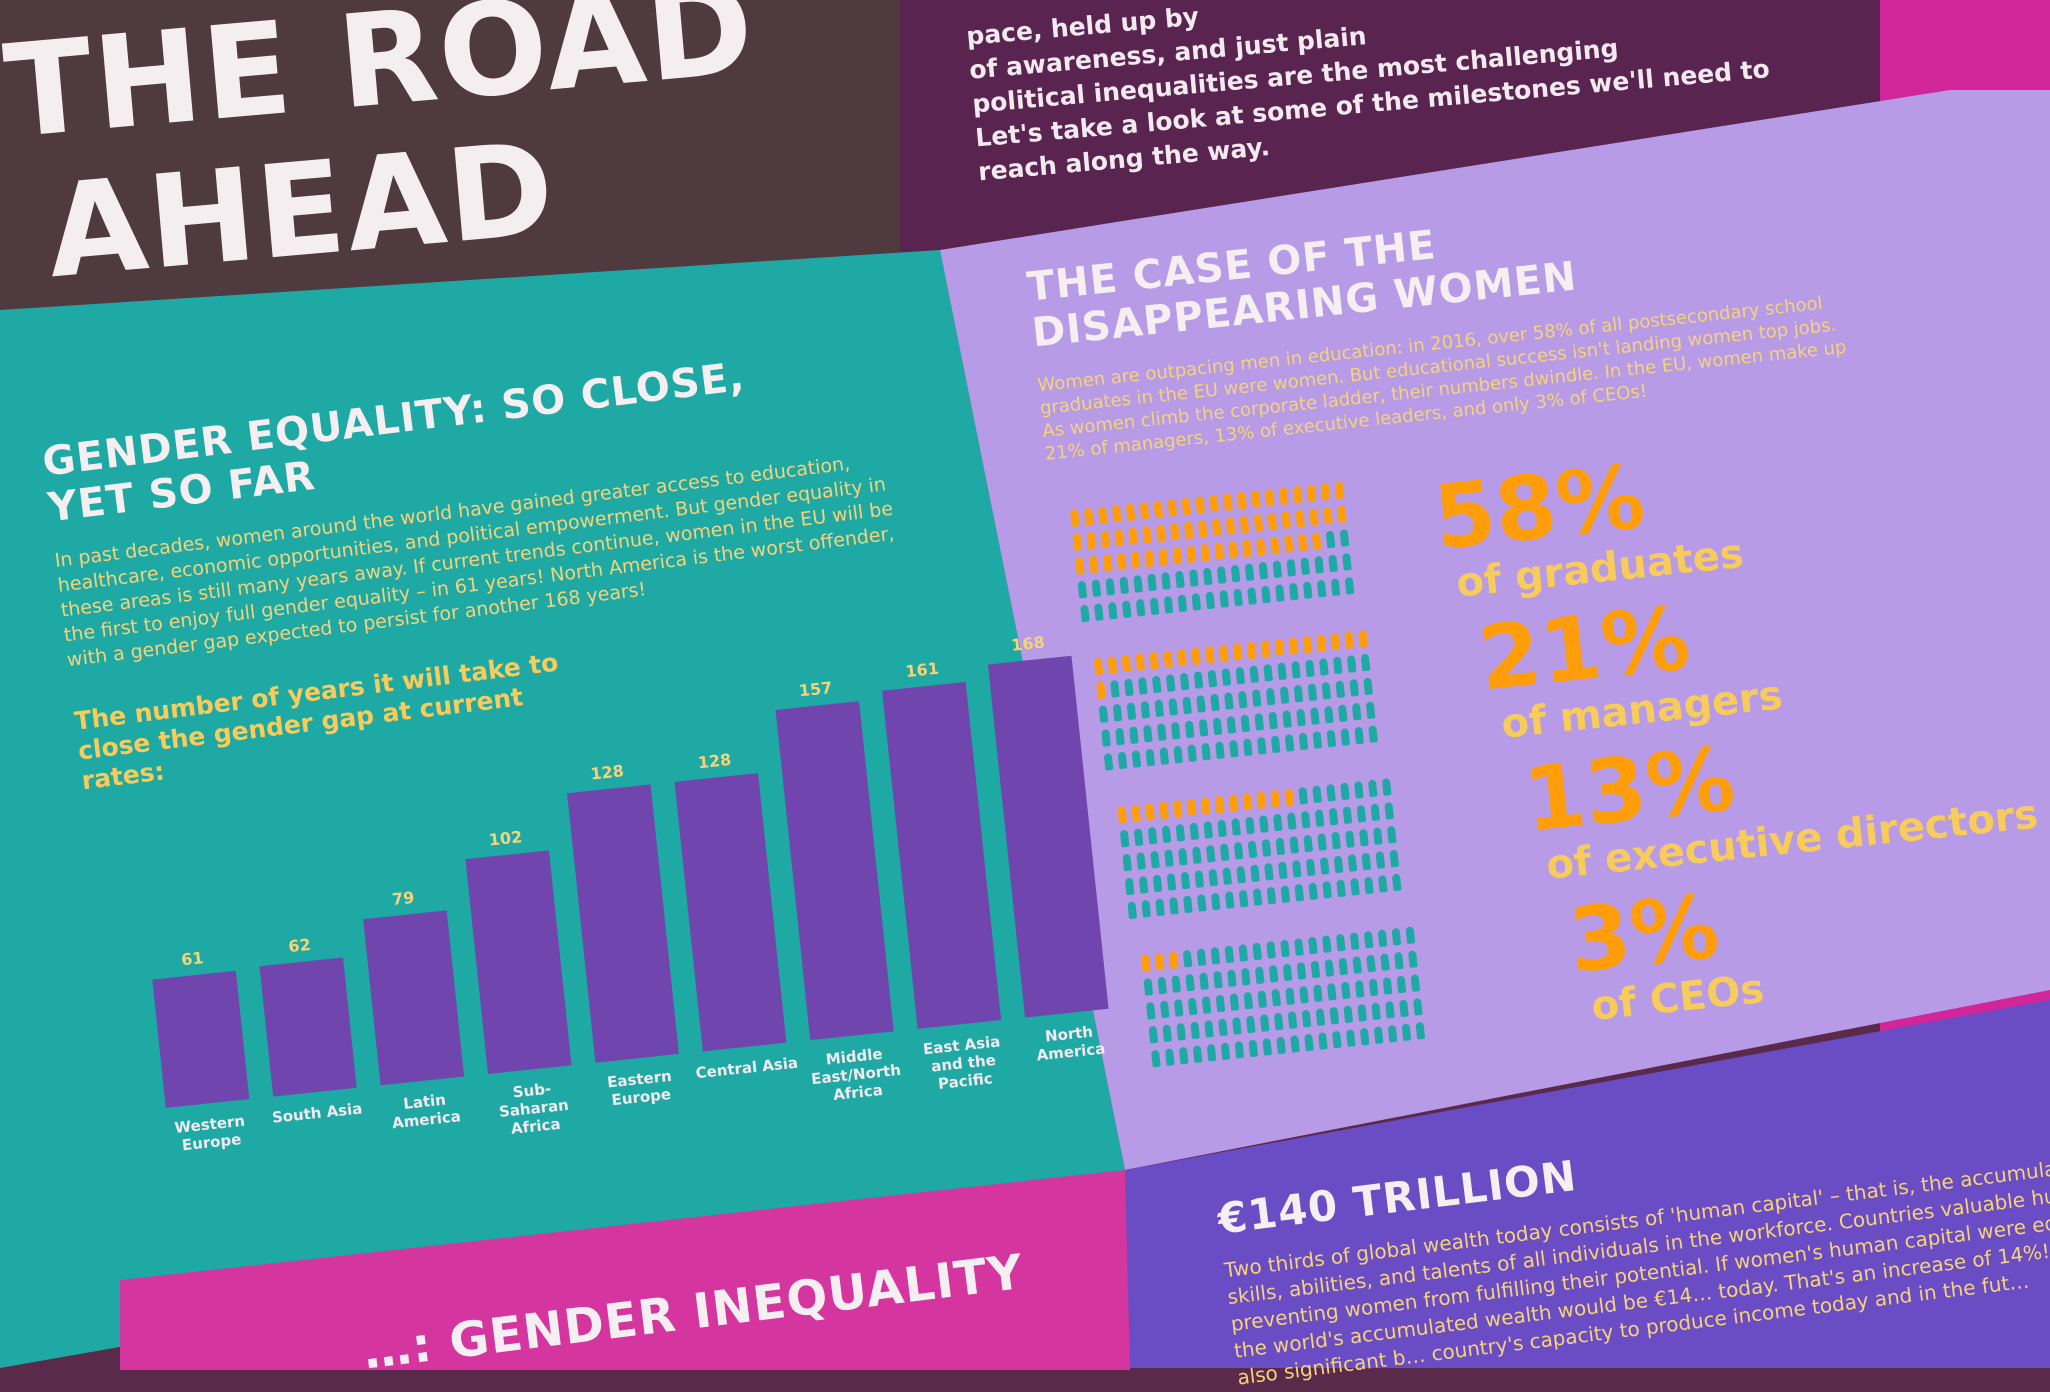  What do you see at coordinates (1270, 790) in the screenshot?
I see `people-pictogram` at bounding box center [1270, 790].